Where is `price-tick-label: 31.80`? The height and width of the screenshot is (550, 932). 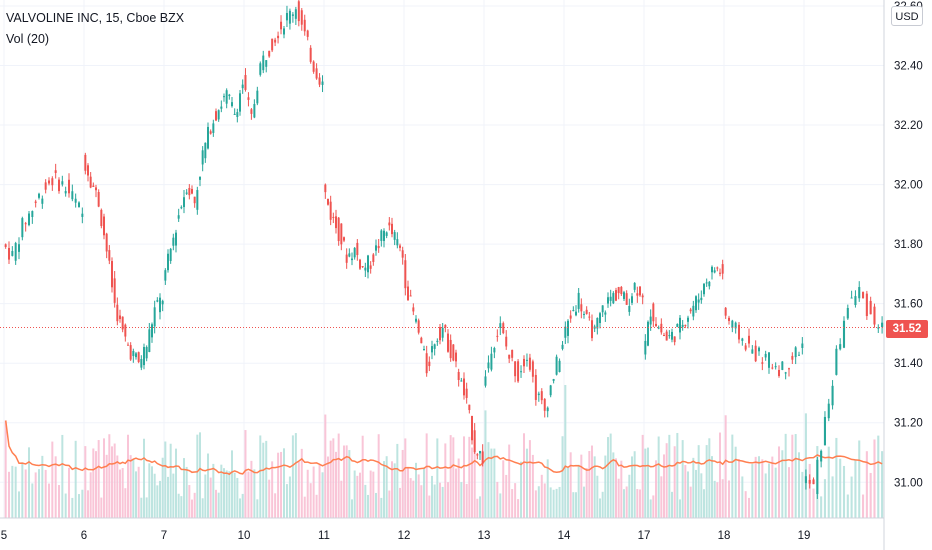
price-tick-label: 31.80 is located at coordinates (908, 245).